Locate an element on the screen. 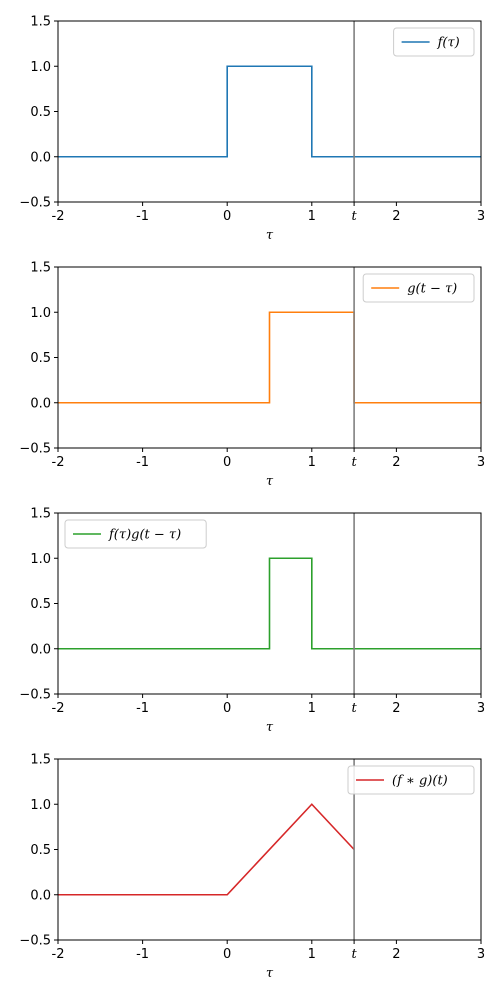  legend: f(τ) is located at coordinates (434, 42).